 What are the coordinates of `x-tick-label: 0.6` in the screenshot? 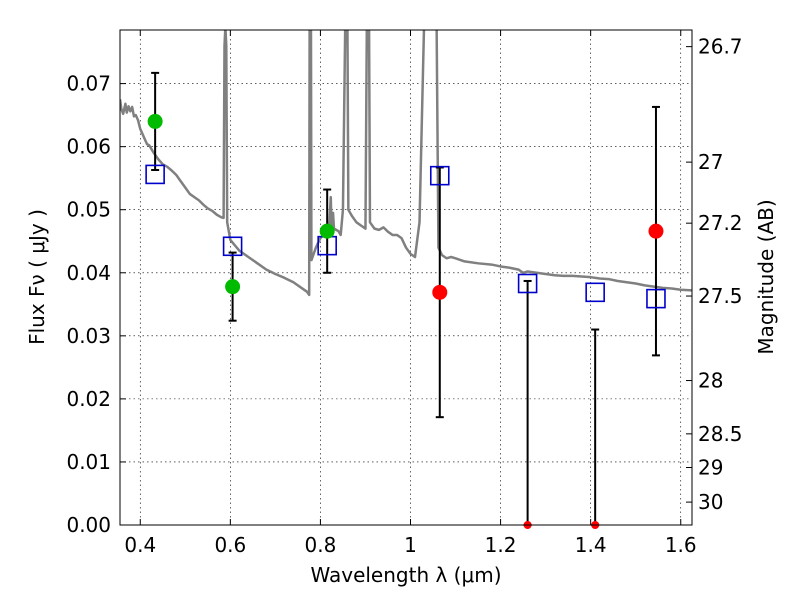 It's located at (230, 545).